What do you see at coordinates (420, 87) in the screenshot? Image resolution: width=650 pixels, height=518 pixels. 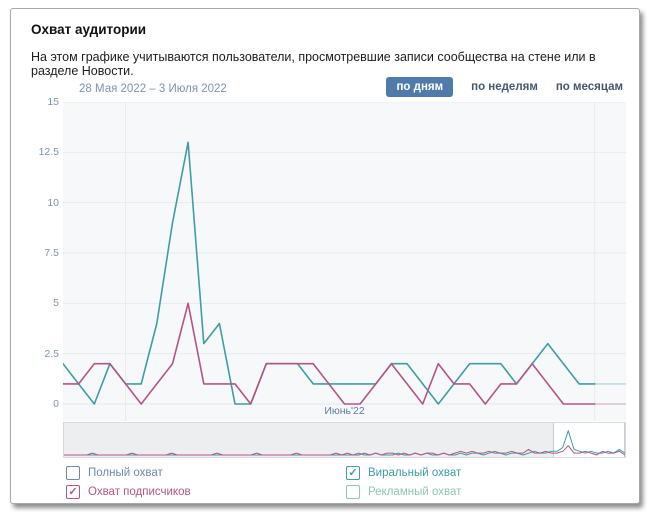 I see `tab-days: по дням` at bounding box center [420, 87].